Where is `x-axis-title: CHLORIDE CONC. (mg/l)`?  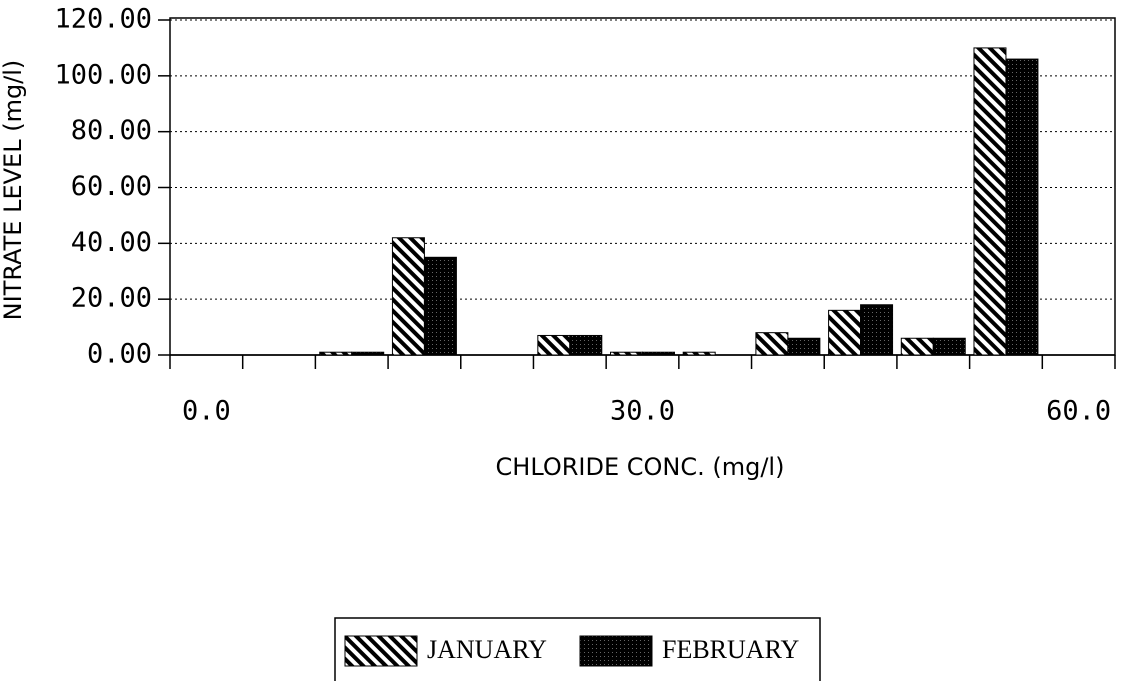 x-axis-title: CHLORIDE CONC. (mg/l) is located at coordinates (640, 467).